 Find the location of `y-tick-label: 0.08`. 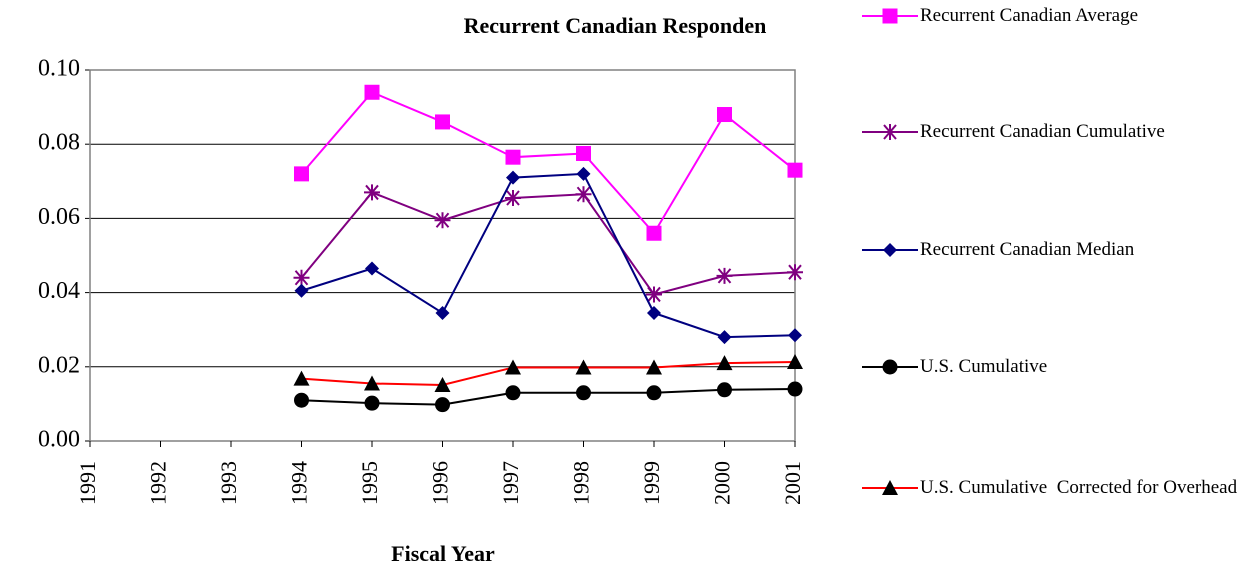

y-tick-label: 0.08 is located at coordinates (59, 143).